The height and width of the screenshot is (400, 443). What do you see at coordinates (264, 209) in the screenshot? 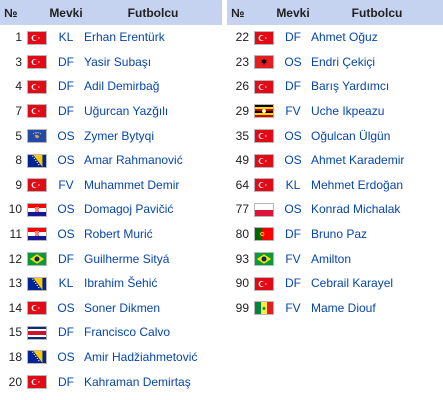
I see `flag-poland-icon` at bounding box center [264, 209].